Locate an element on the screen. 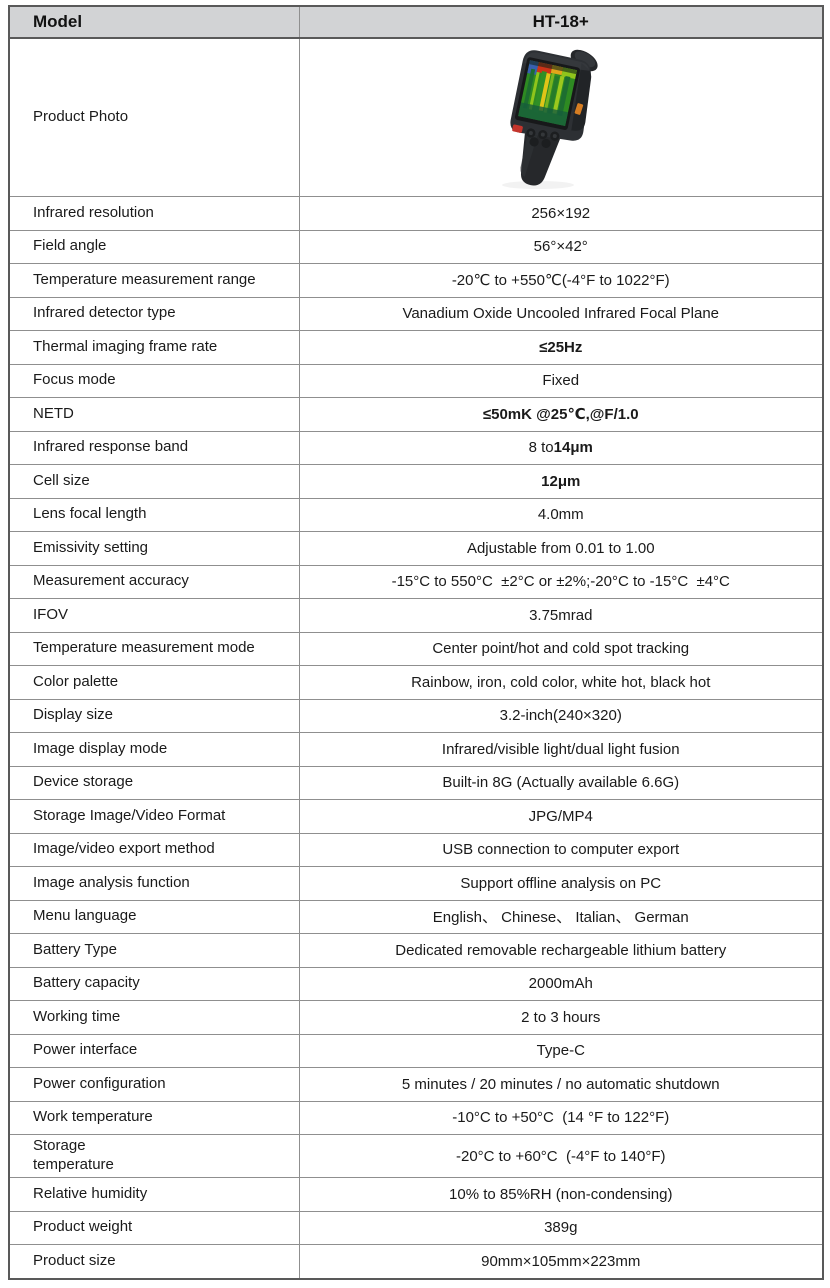 This screenshot has width=830, height=1288. spec-value: 90mm×105mm×223mm is located at coordinates (561, 1261).